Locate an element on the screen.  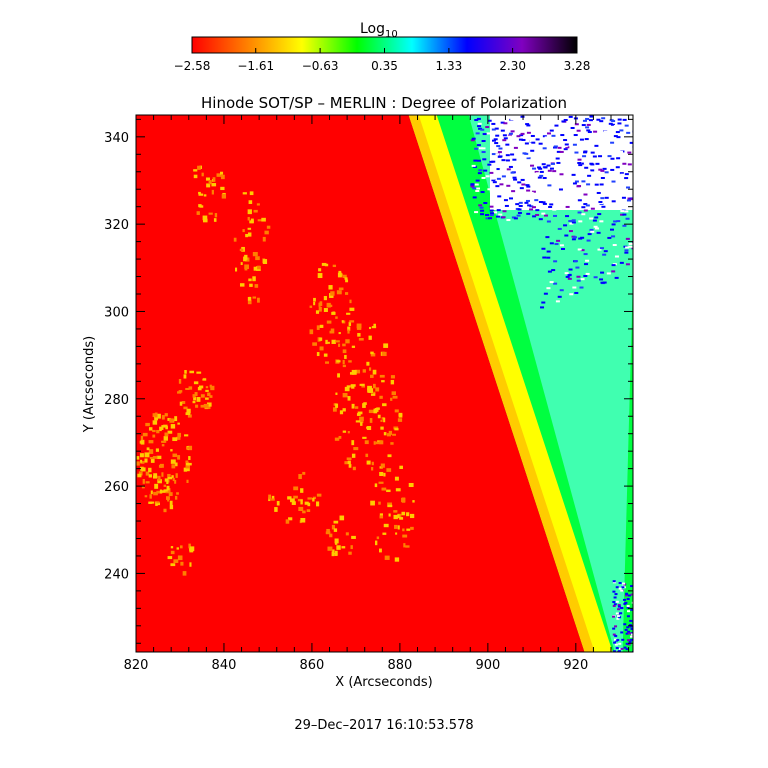
y-tick-label: 240 is located at coordinates (116, 574).